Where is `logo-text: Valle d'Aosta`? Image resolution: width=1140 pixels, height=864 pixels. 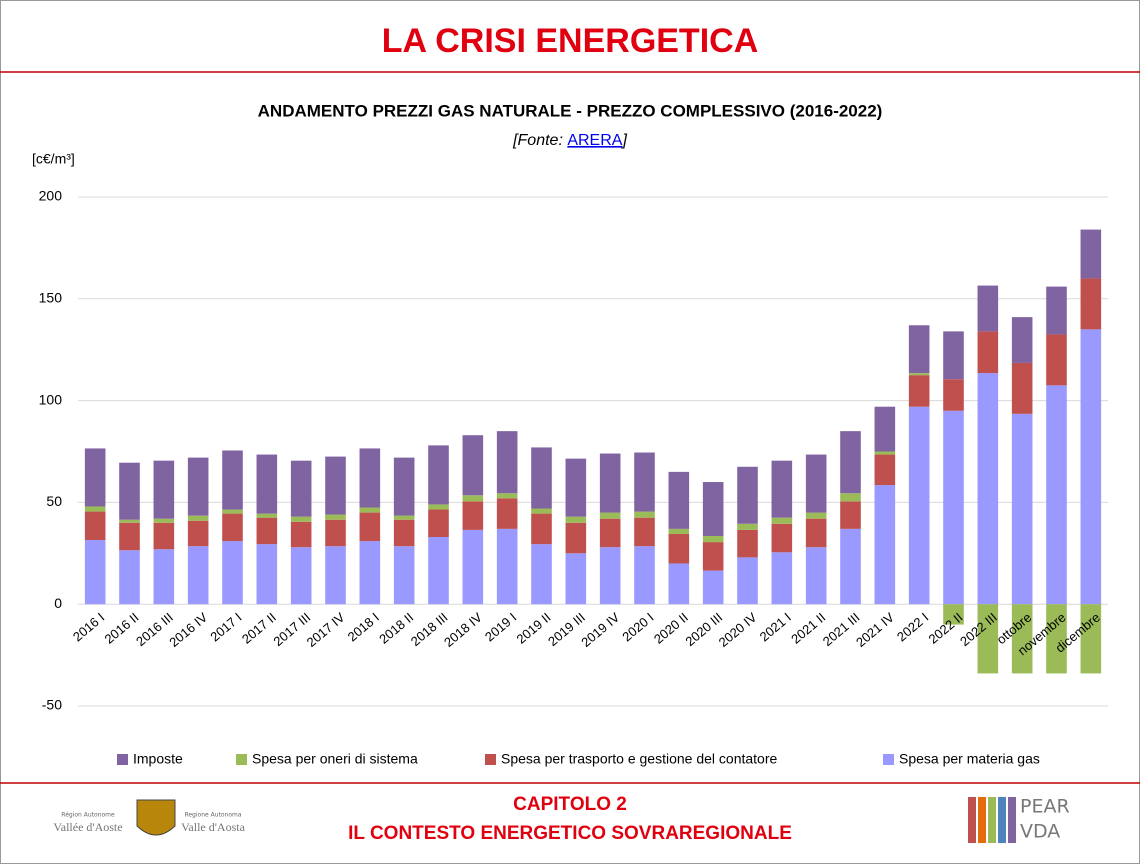 logo-text: Valle d'Aosta is located at coordinates (213, 827).